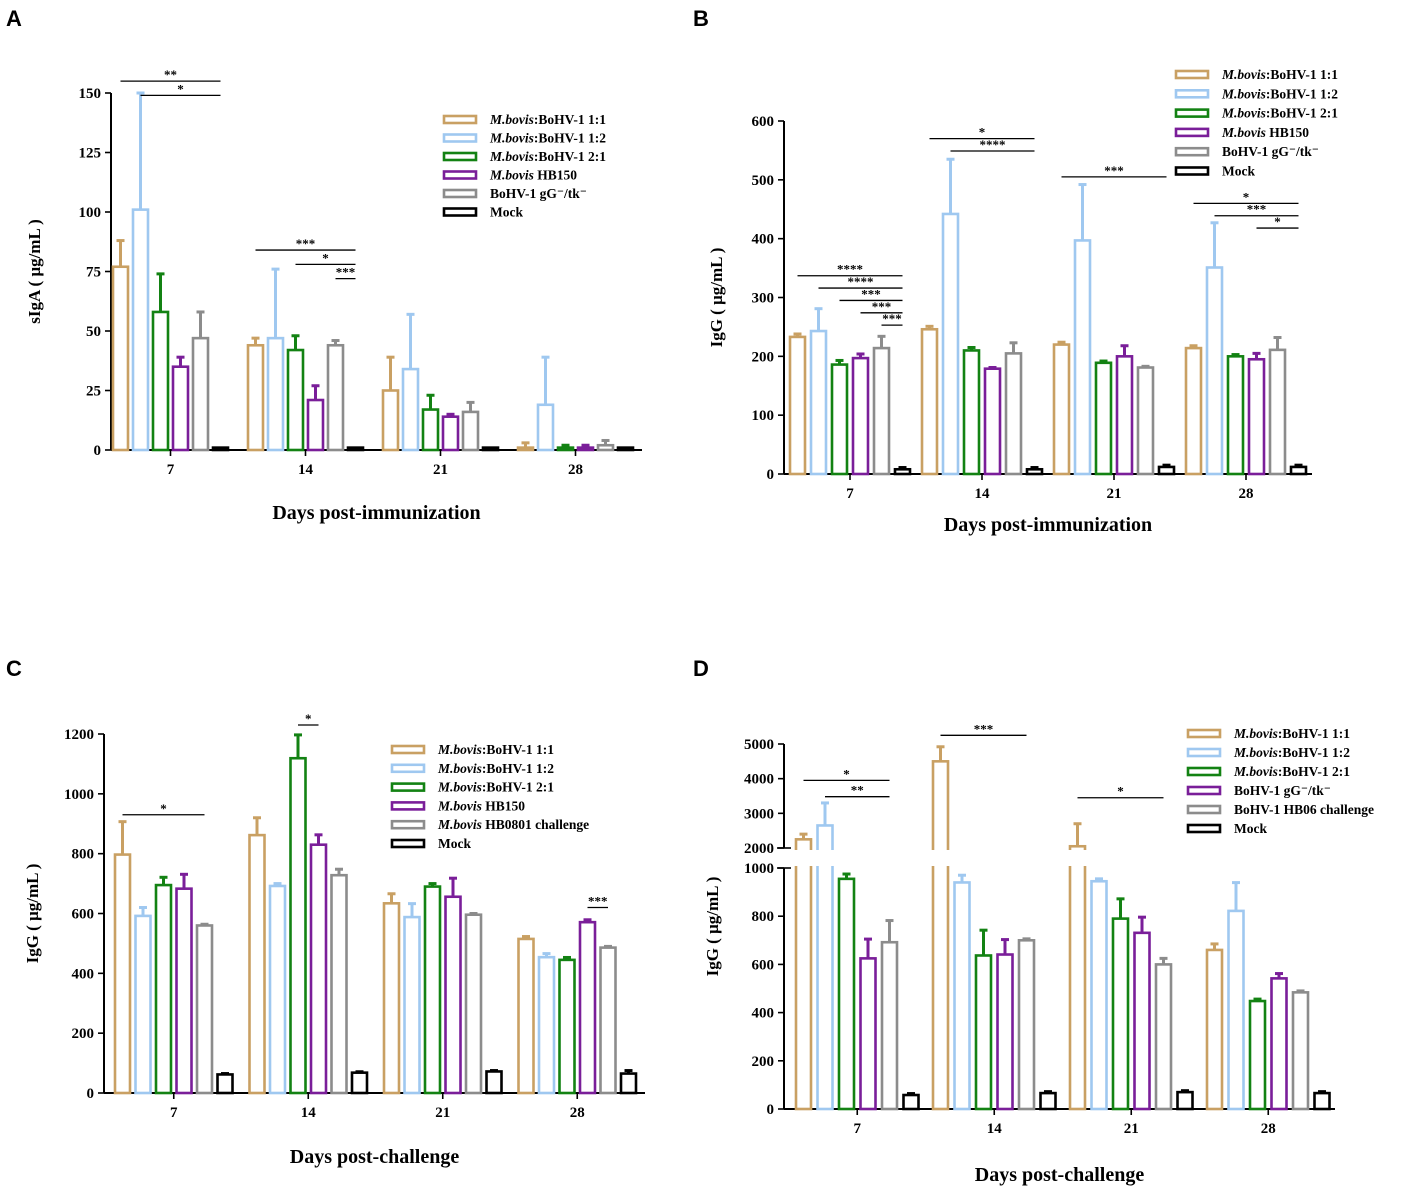 This screenshot has width=1417, height=1192. What do you see at coordinates (1238, 171) in the screenshot?
I see `legend-entry: Mock` at bounding box center [1238, 171].